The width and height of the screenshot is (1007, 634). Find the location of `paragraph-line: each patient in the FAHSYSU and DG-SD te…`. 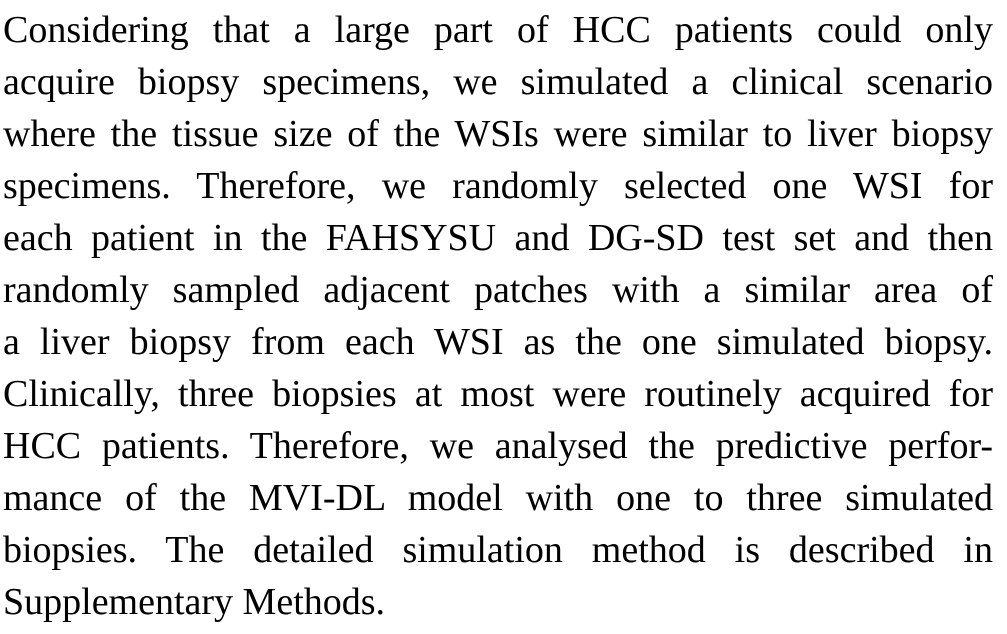

paragraph-line: each patient in the FAHSYSU and DG-SD te… is located at coordinates (498, 238).